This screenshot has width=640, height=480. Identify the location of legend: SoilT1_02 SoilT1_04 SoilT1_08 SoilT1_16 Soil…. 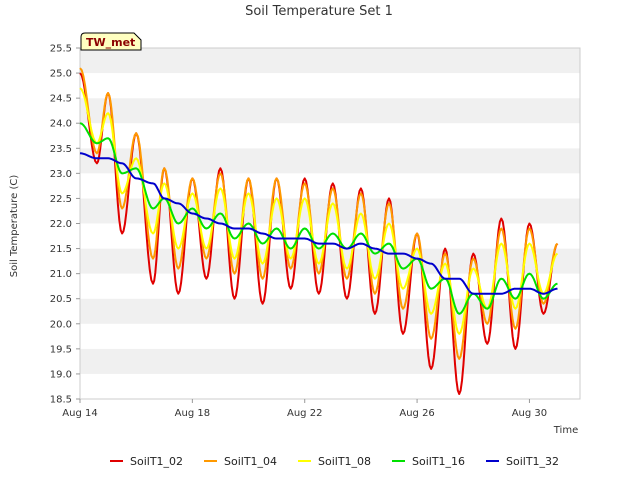
(334, 461).